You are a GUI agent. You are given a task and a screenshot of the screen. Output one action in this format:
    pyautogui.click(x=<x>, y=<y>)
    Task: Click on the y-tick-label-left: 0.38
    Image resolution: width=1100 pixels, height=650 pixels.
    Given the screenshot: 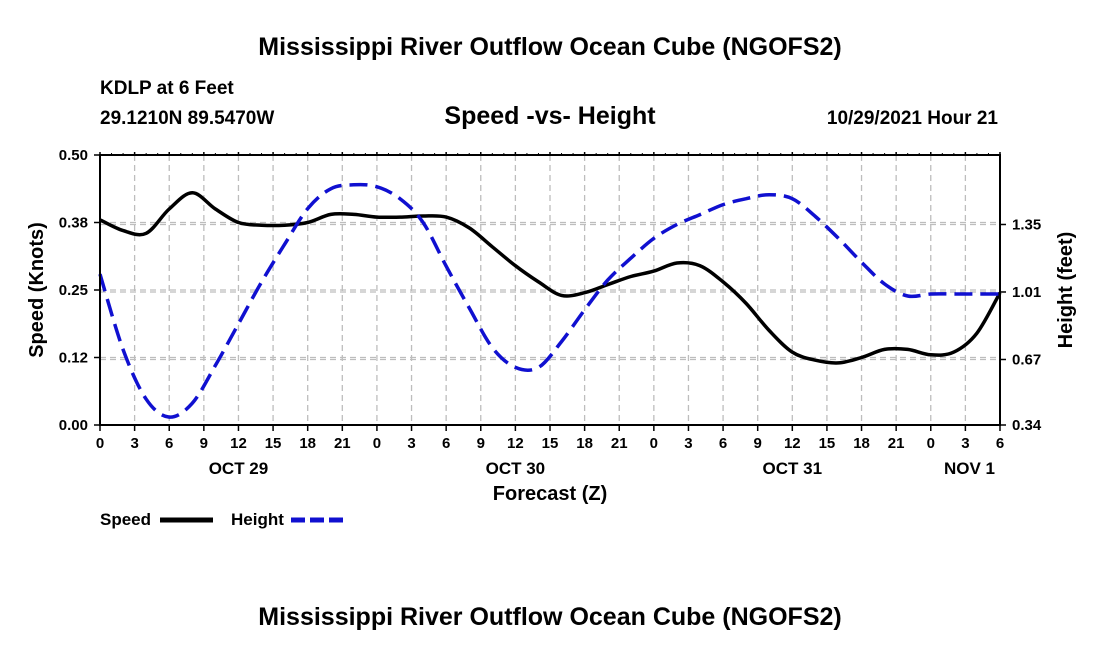 What is the action you would take?
    pyautogui.click(x=73, y=223)
    